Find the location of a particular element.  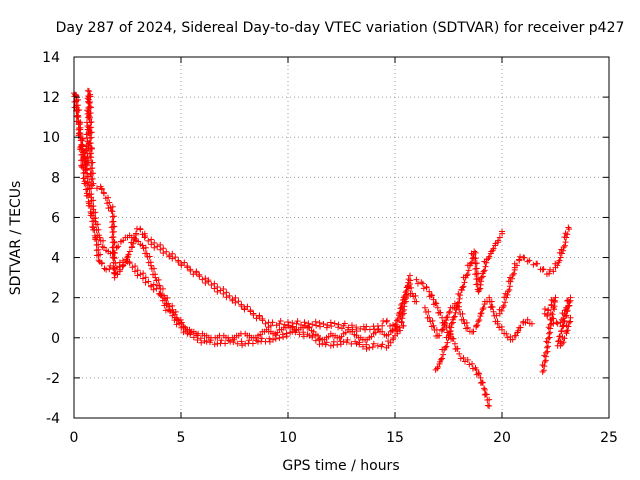

y-tick-label: 4 is located at coordinates (55, 259).